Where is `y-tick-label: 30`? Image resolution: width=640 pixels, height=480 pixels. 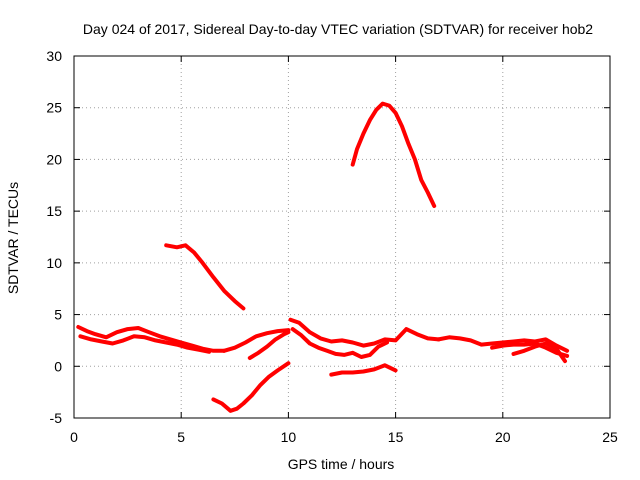 y-tick-label: 30 is located at coordinates (54, 56).